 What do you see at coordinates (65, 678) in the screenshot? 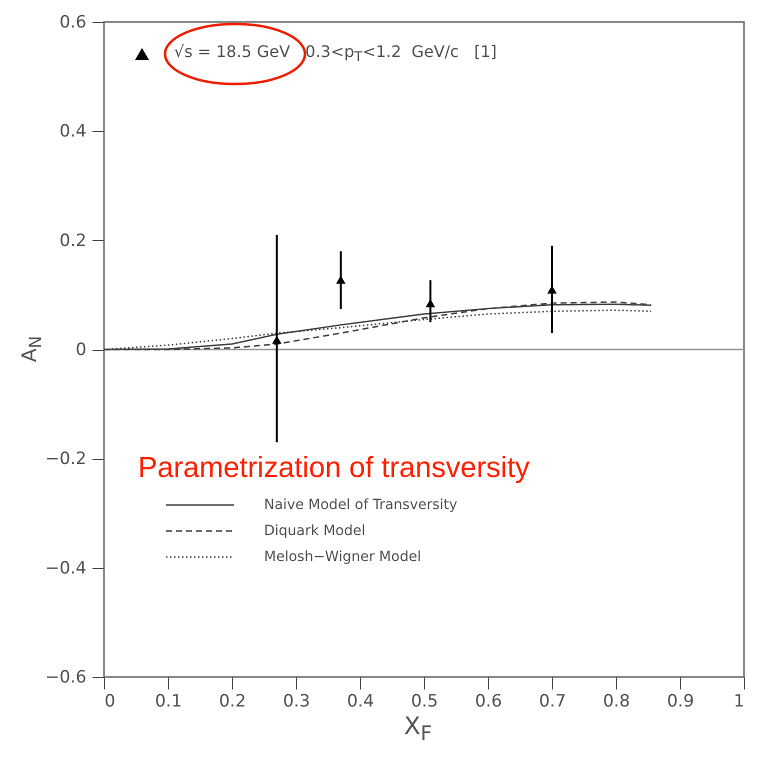
I see `y-tick-label: −0.6` at bounding box center [65, 678].